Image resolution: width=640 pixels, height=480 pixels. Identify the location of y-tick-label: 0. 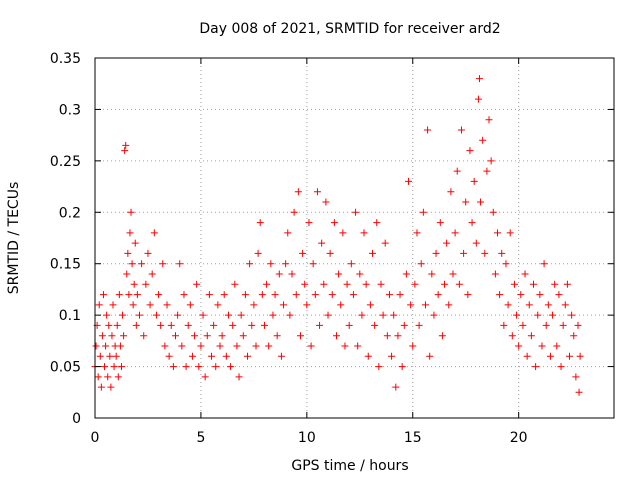
(76, 419).